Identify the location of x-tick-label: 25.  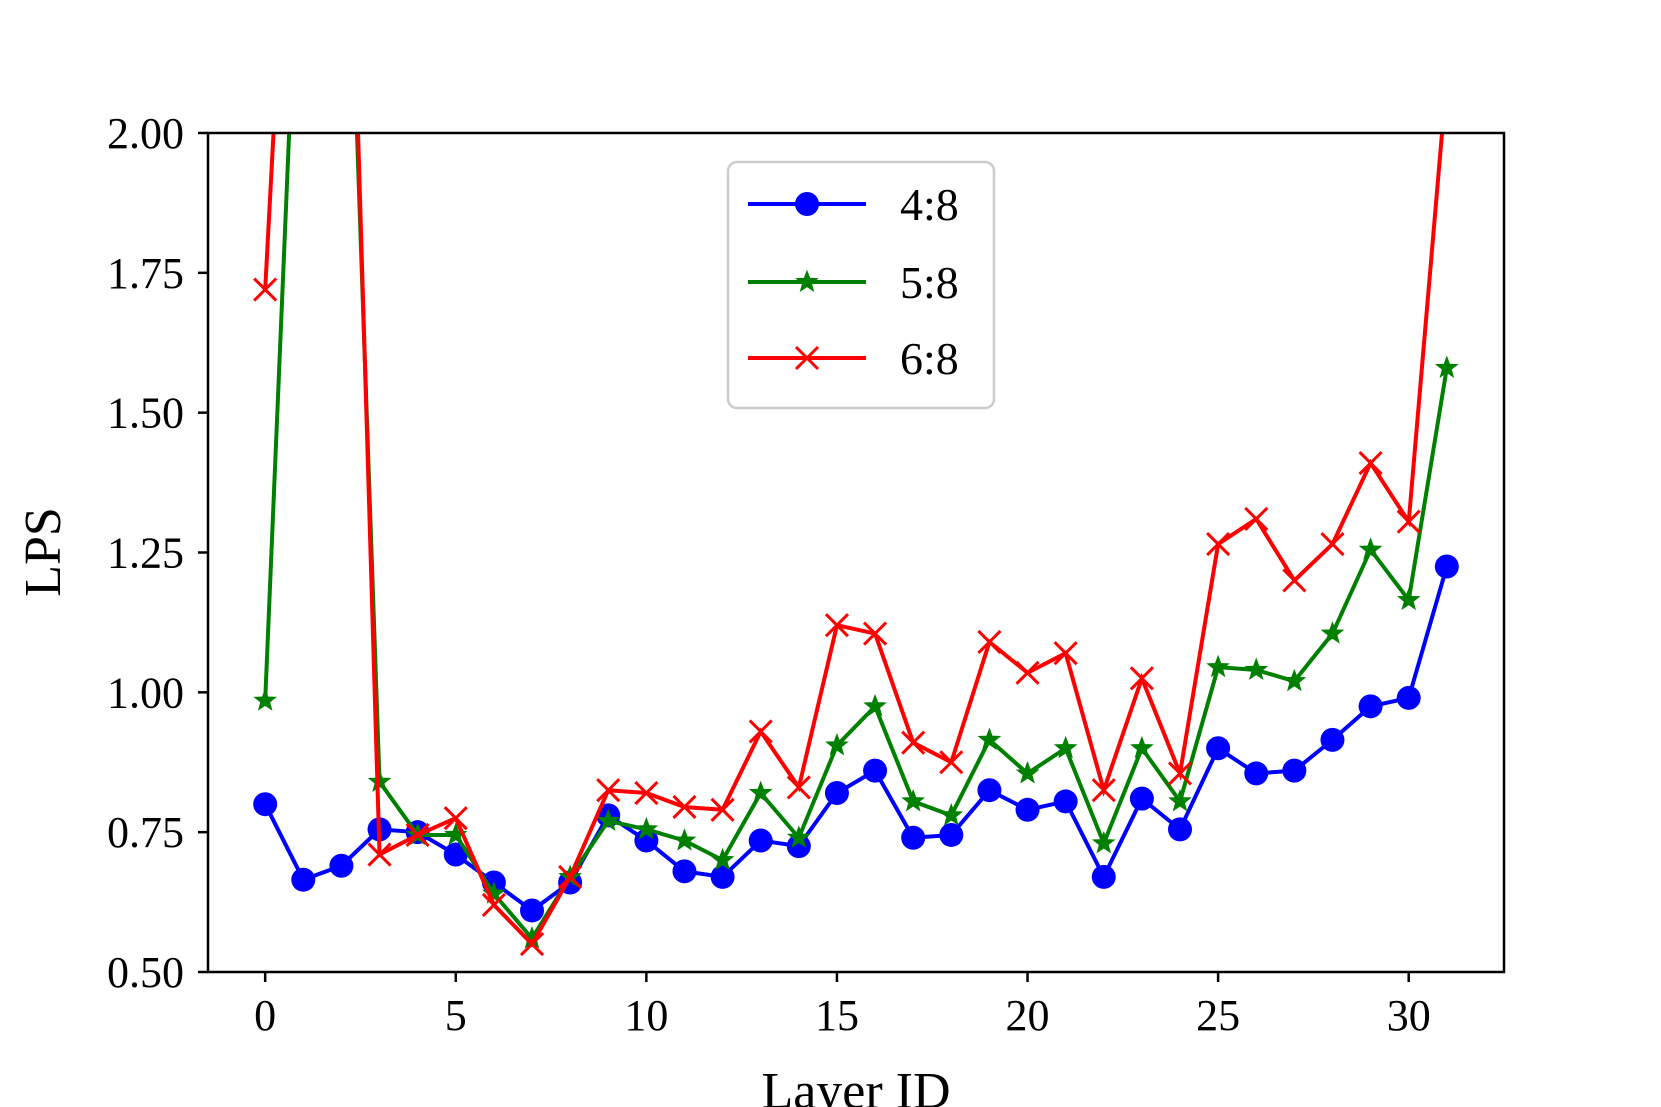
(1218, 1015).